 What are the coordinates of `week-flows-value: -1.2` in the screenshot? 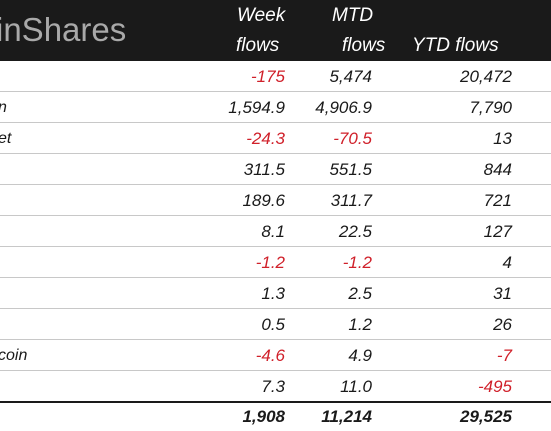 It's located at (270, 262).